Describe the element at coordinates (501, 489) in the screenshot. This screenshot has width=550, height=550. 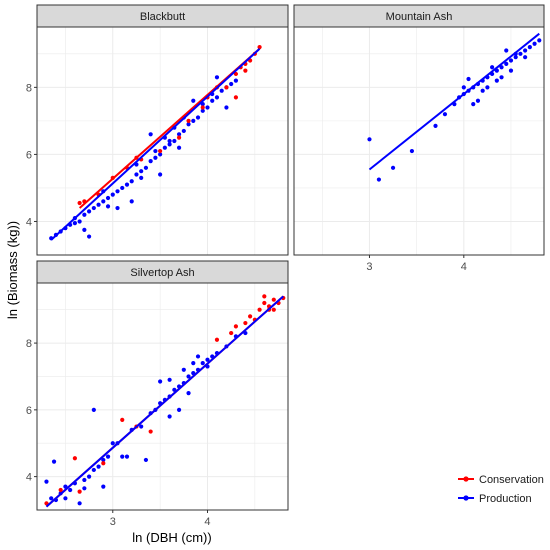
I see `legend: Conservation Production` at that location.